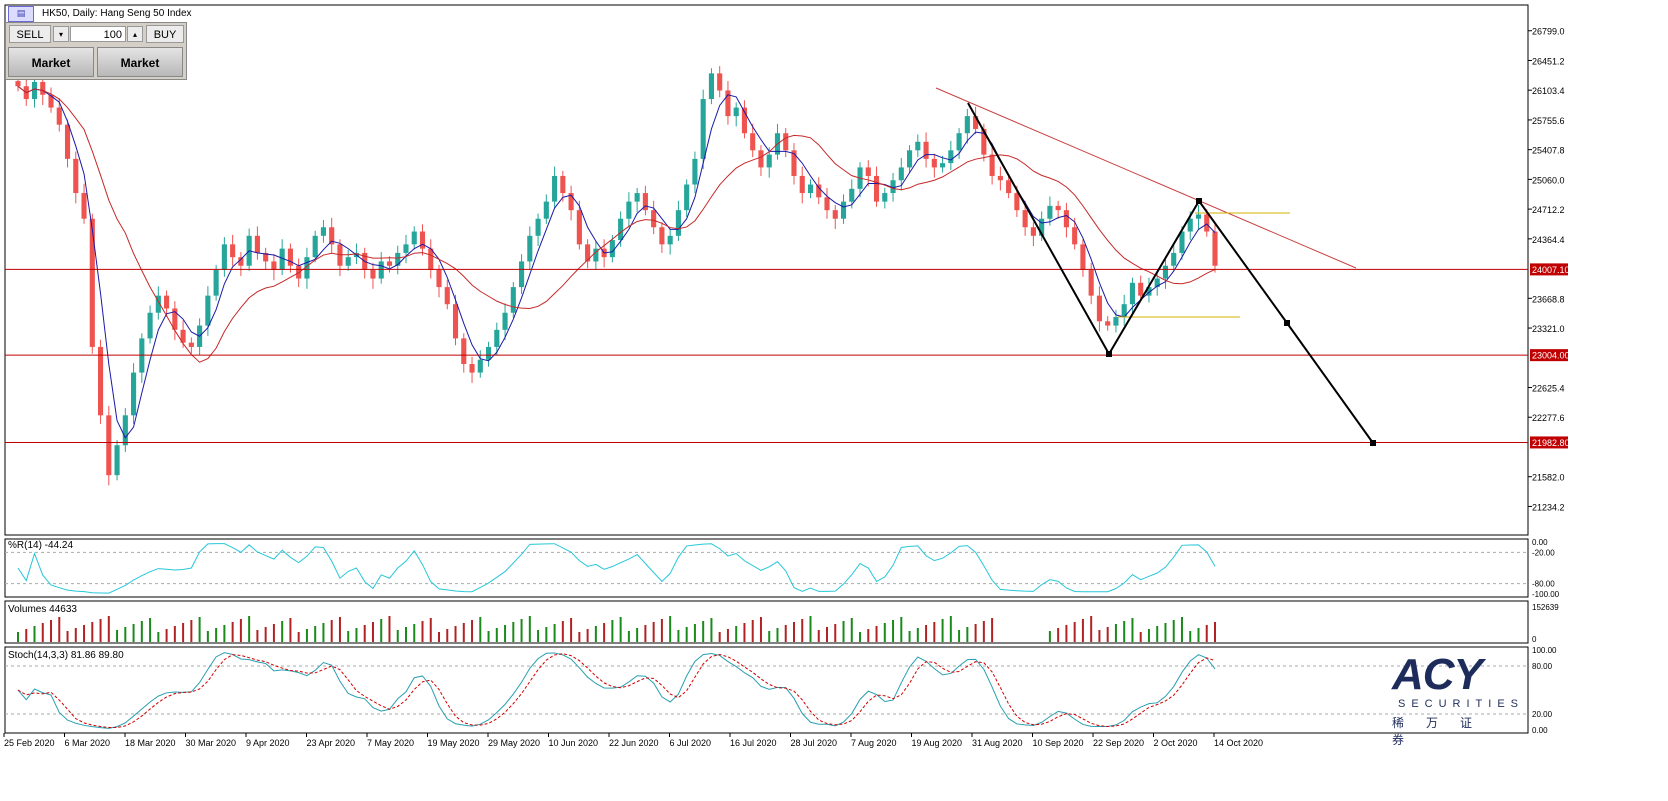 The image size is (1668, 801). What do you see at coordinates (98, 34) in the screenshot?
I see `volume-input: 100` at bounding box center [98, 34].